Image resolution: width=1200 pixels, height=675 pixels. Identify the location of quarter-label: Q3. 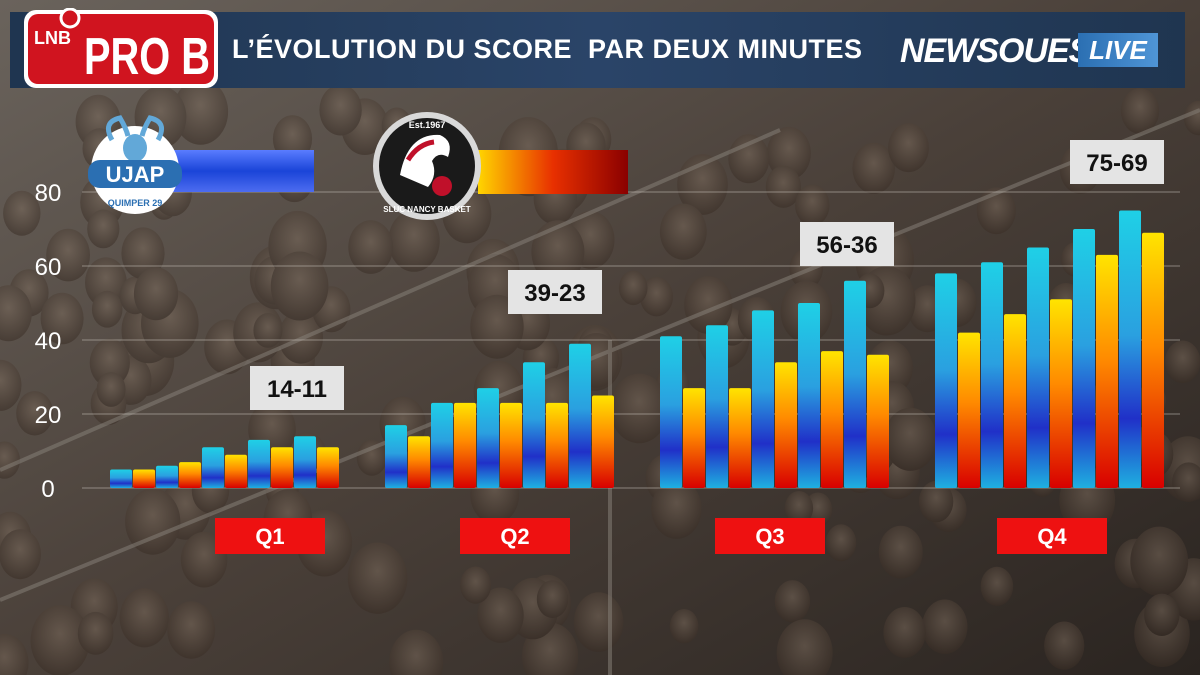
(769, 536).